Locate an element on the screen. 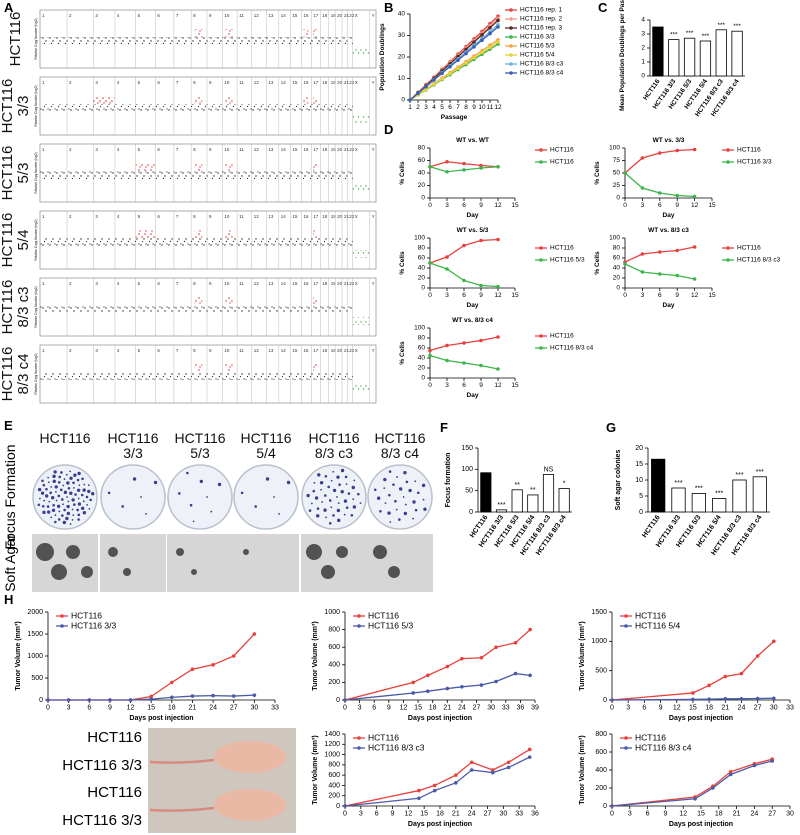  soft-agar-image is located at coordinates (133, 563).